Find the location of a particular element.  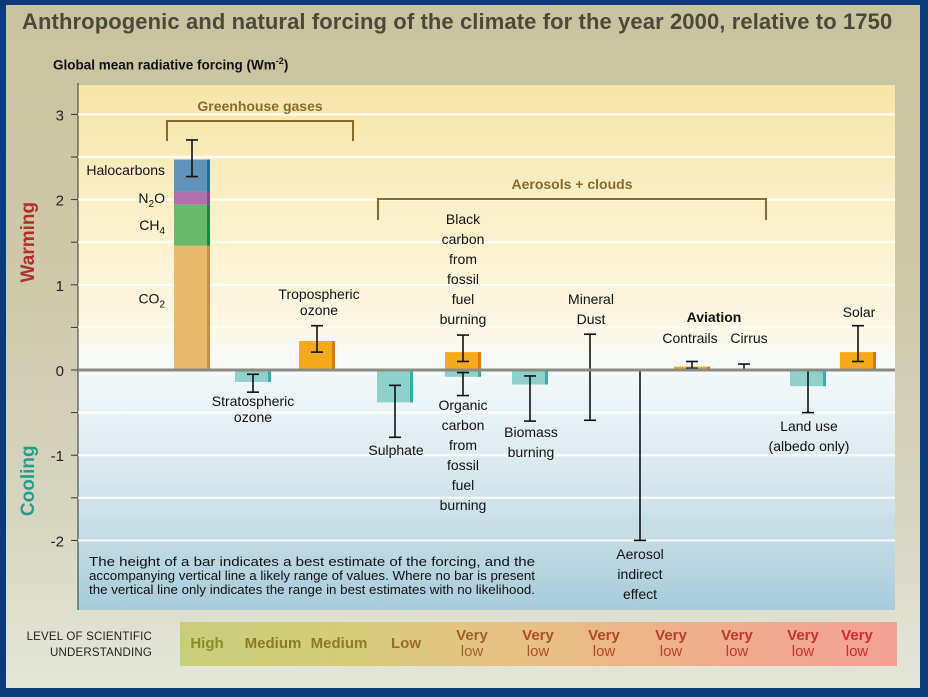

cooling-label: Cooling is located at coordinates (28, 480).